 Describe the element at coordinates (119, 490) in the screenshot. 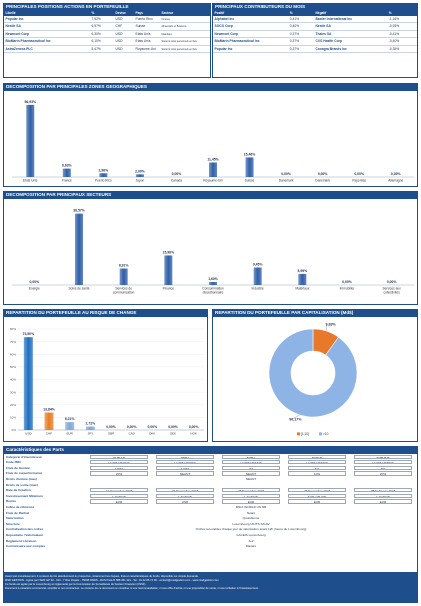

I see `row-value: 12 December 2023` at that location.